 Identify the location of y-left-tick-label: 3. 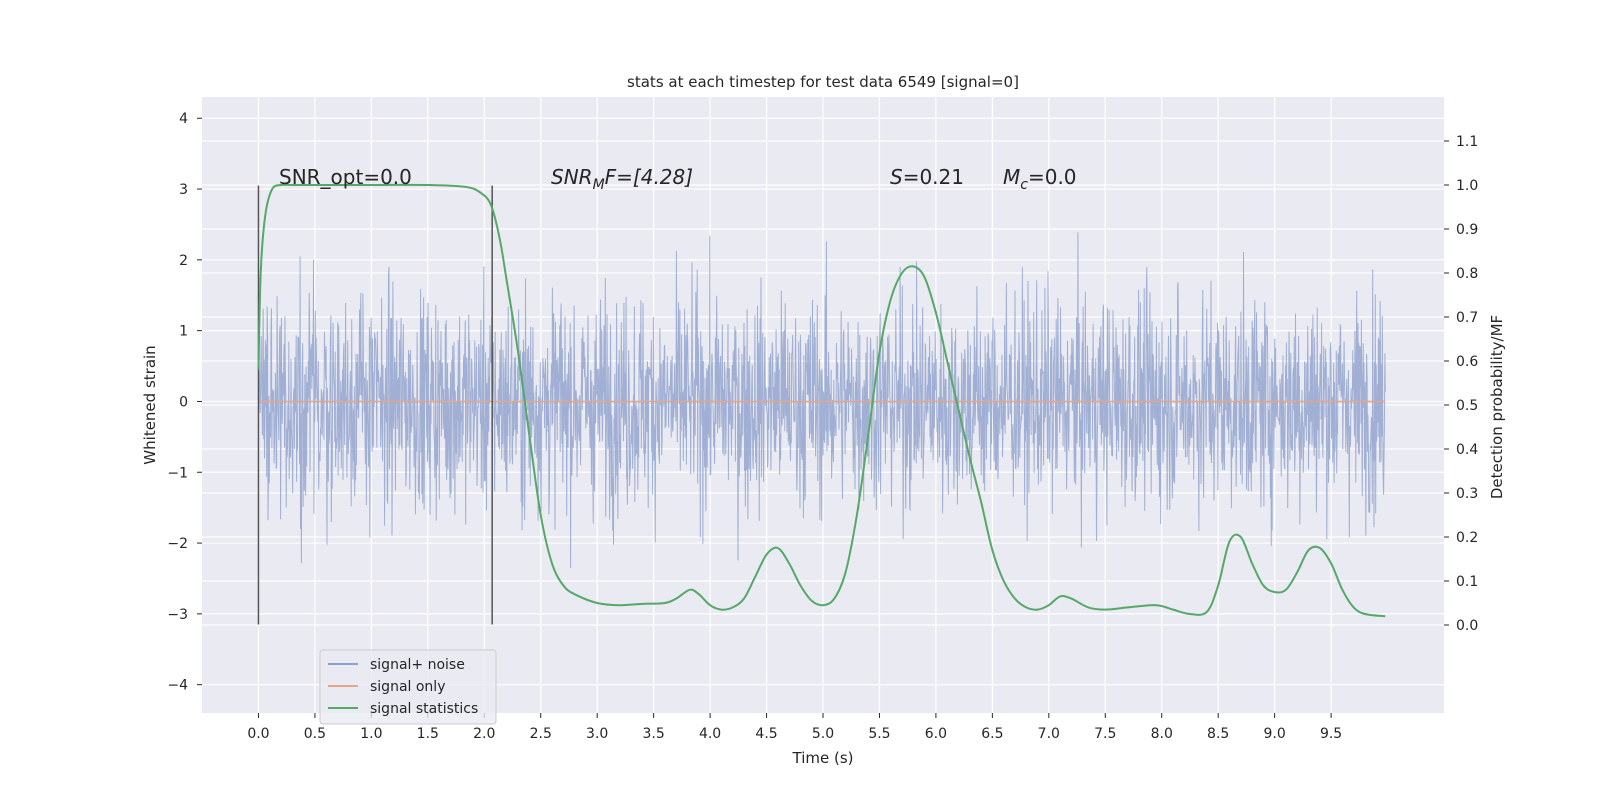
(183, 190).